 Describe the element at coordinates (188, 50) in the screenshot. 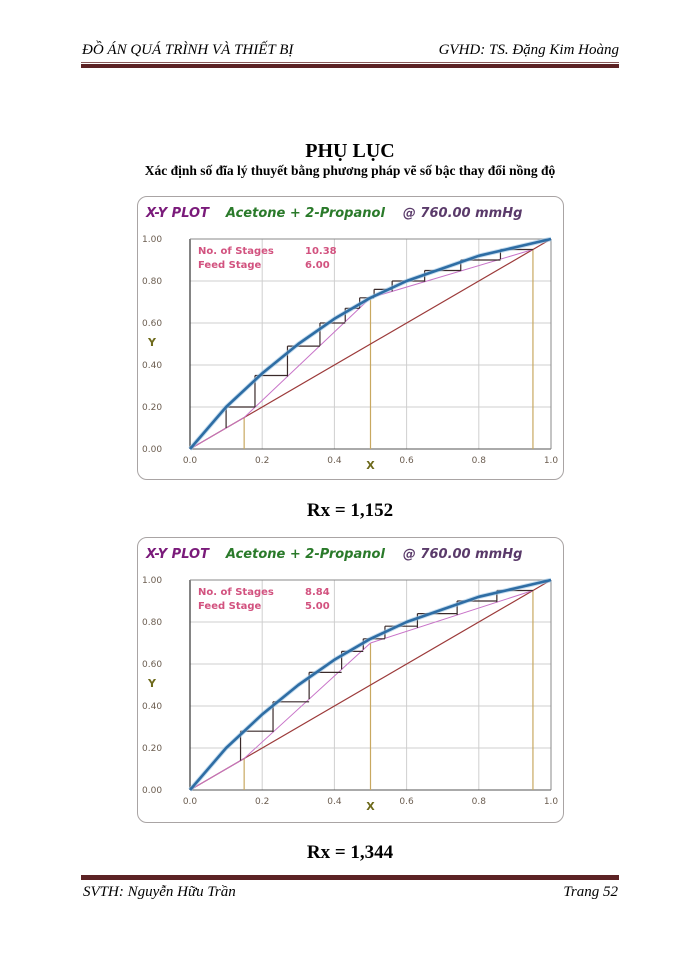

I see `header-course-title: ĐỒ ÁN QUÁ TRÌNH VÀ THIẾT BỊ` at that location.